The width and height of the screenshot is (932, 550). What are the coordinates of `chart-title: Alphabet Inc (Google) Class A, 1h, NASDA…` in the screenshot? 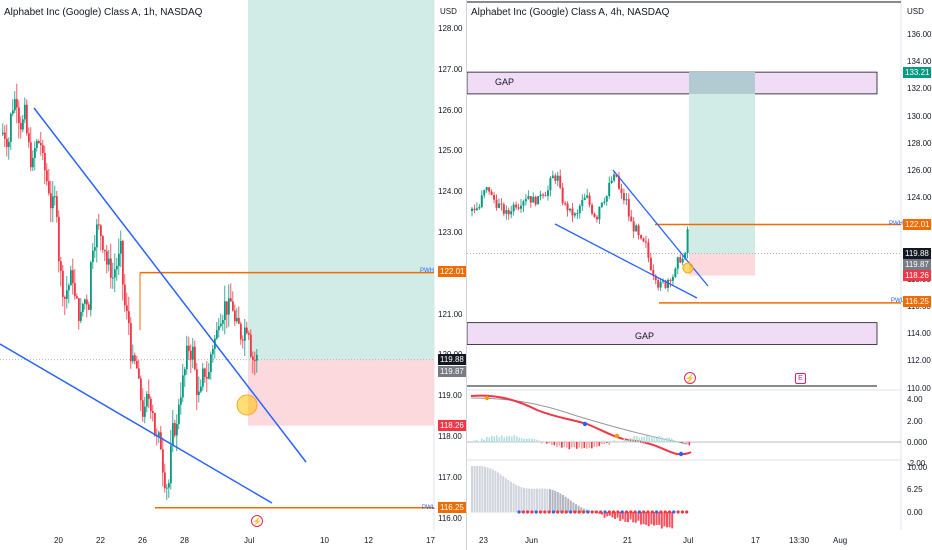 It's located at (103, 12).